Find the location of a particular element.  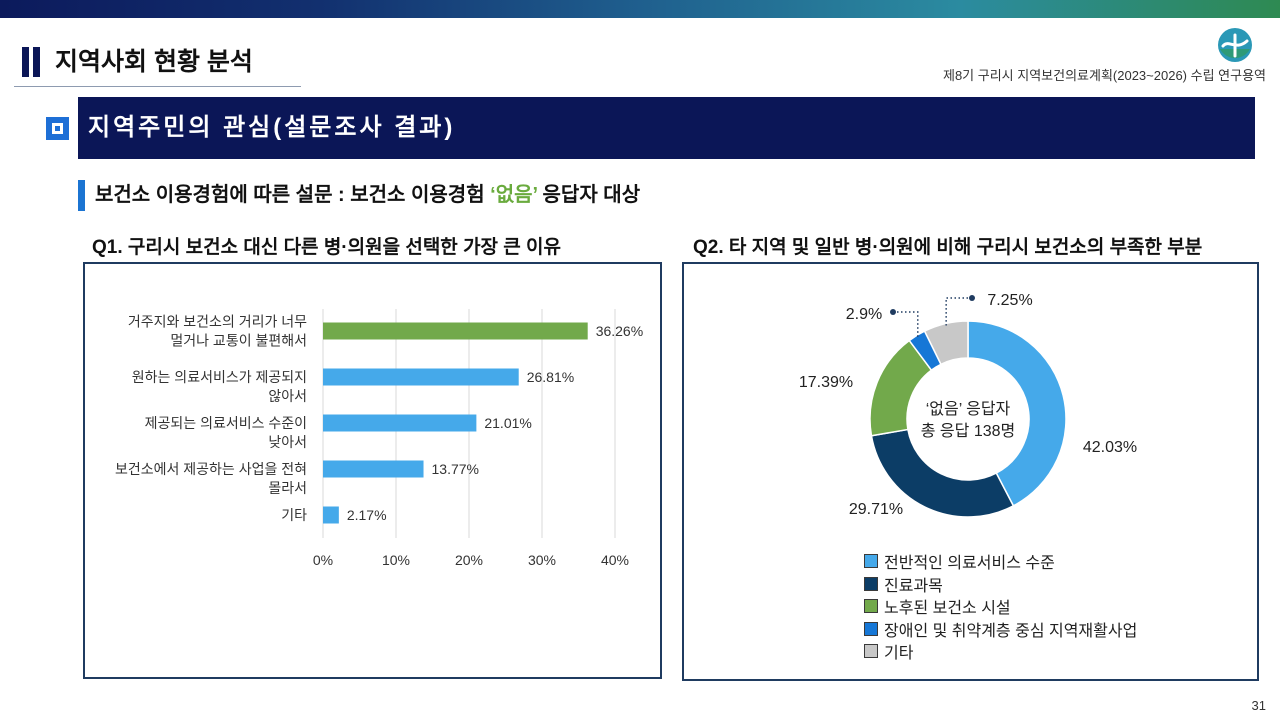

donut-center-line-1: ‘없음’ 응답자 is located at coordinates (968, 409).